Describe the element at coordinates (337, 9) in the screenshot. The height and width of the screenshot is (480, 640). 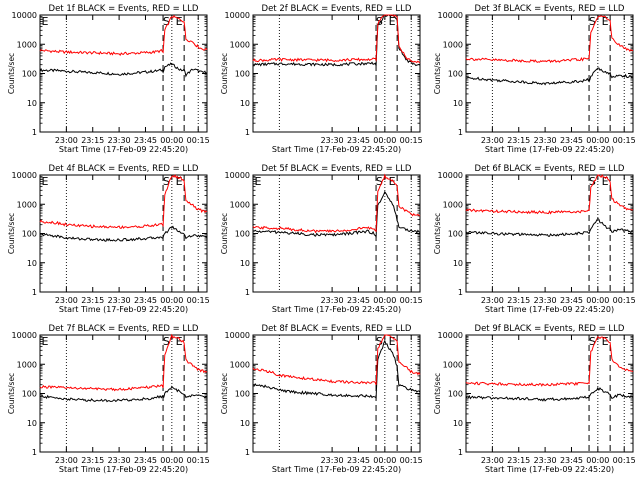
I see `panel-title: Det 2f BLACK = Events, RED = LLD` at that location.